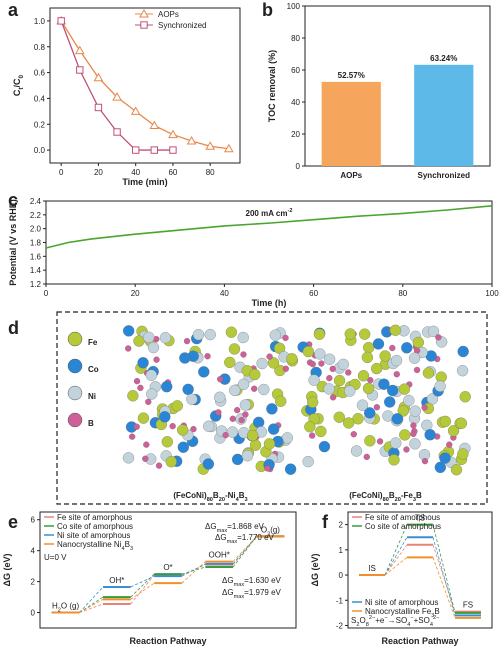  I want to click on text-part: B, so click(419, 495).